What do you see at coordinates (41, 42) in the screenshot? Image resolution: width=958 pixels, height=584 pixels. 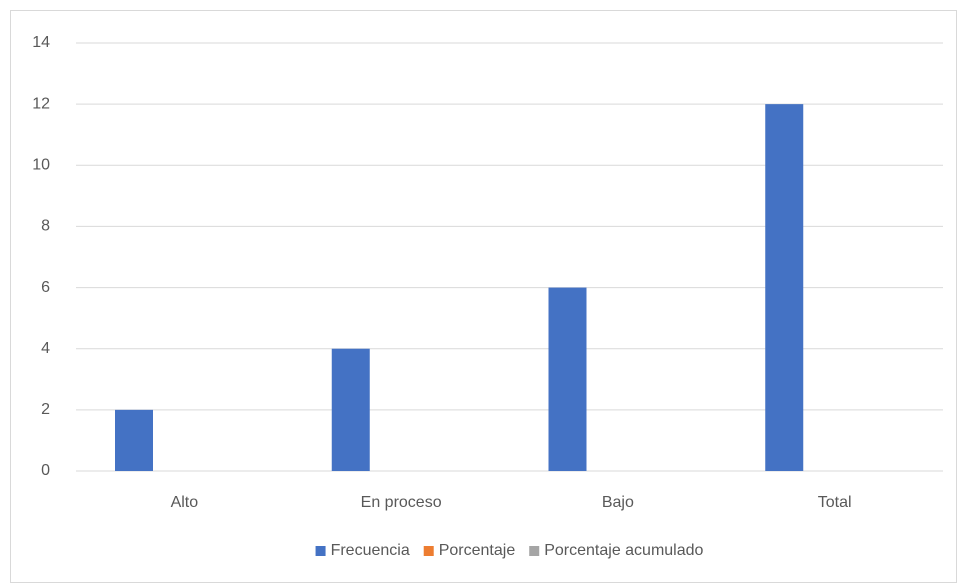 I see `y-tick-label: 14` at bounding box center [41, 42].